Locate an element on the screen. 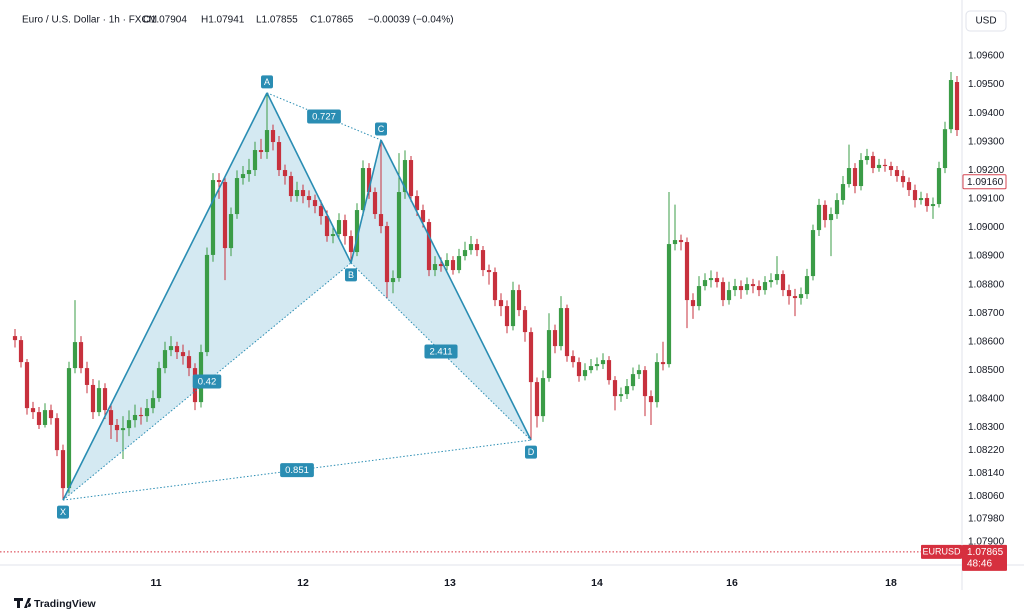 The height and width of the screenshot is (614, 1024). symbol-label: EURUSD is located at coordinates (941, 552).